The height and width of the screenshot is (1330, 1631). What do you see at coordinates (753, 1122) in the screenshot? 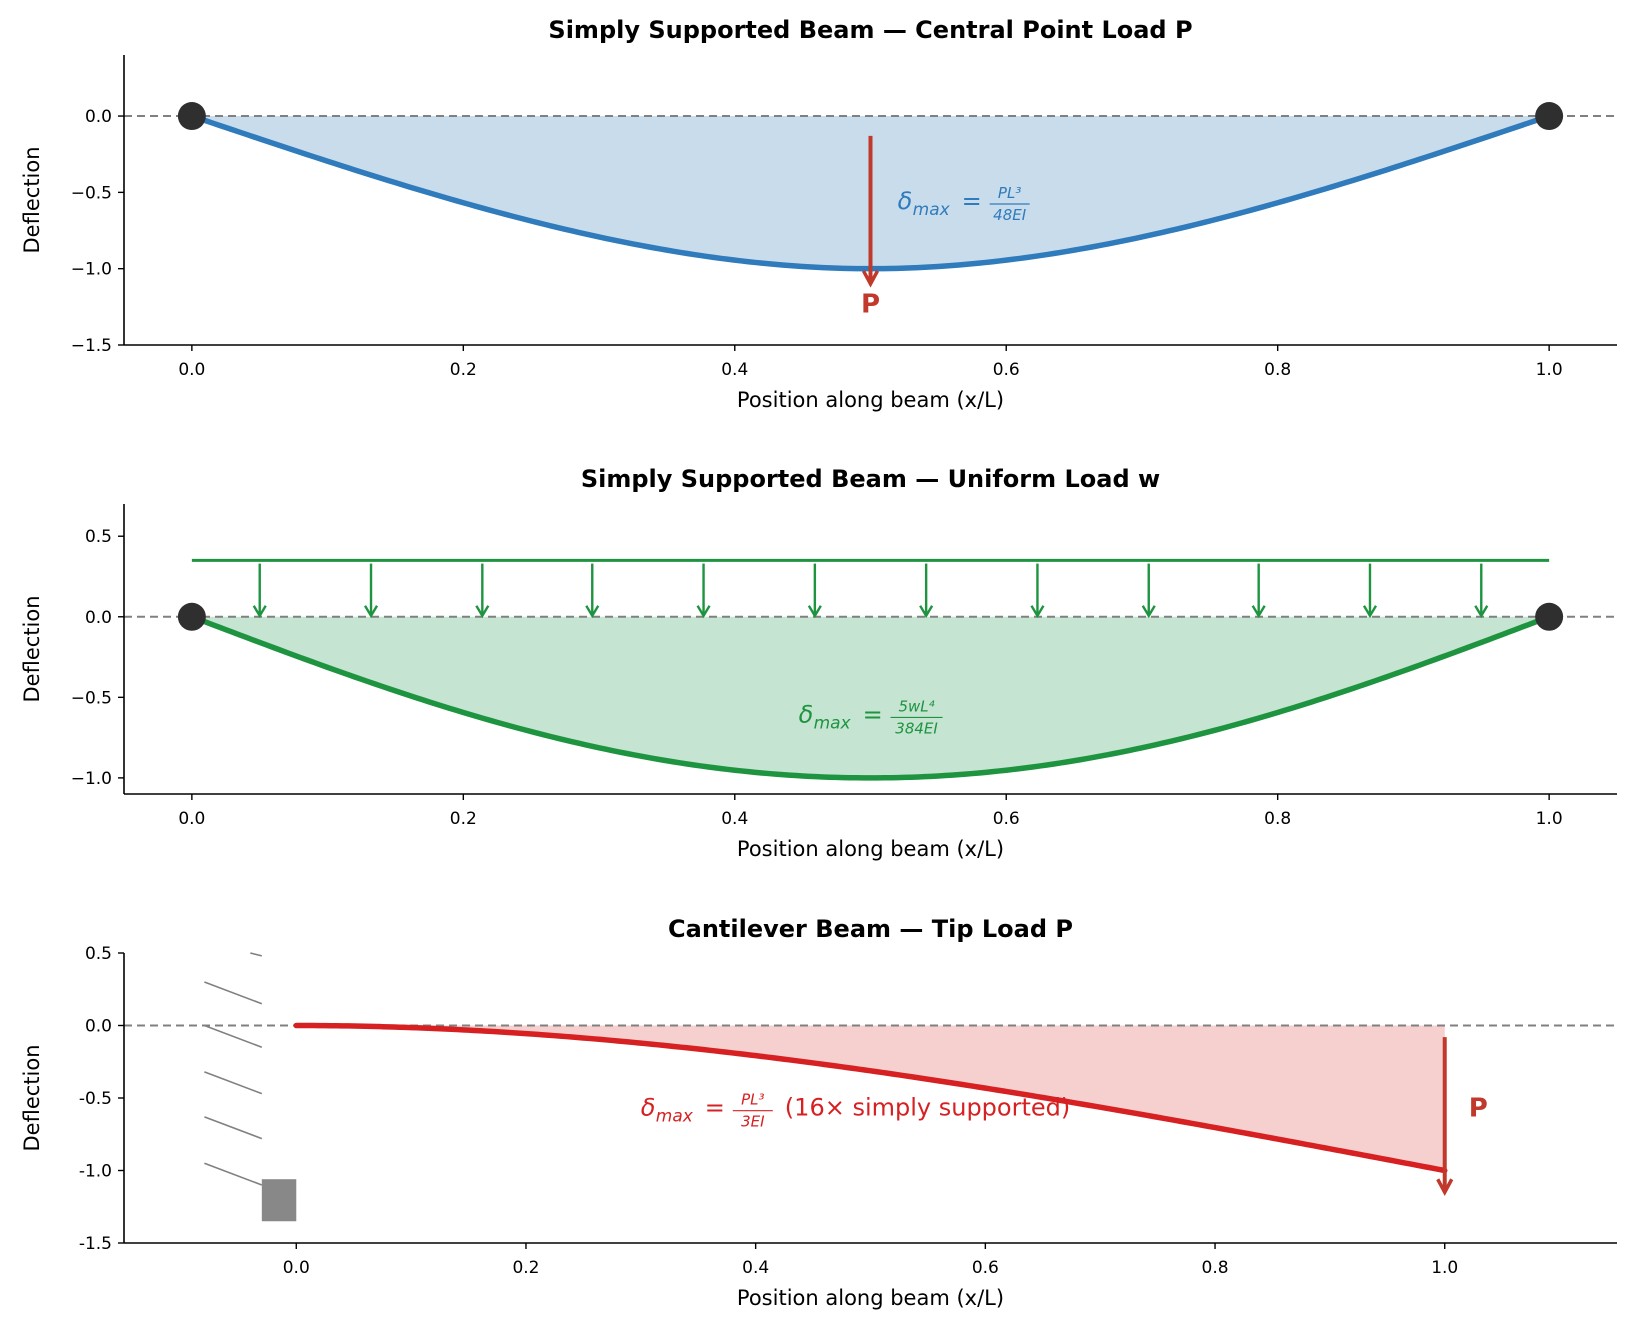
I see `formula-denominator: 3EI` at bounding box center [753, 1122].